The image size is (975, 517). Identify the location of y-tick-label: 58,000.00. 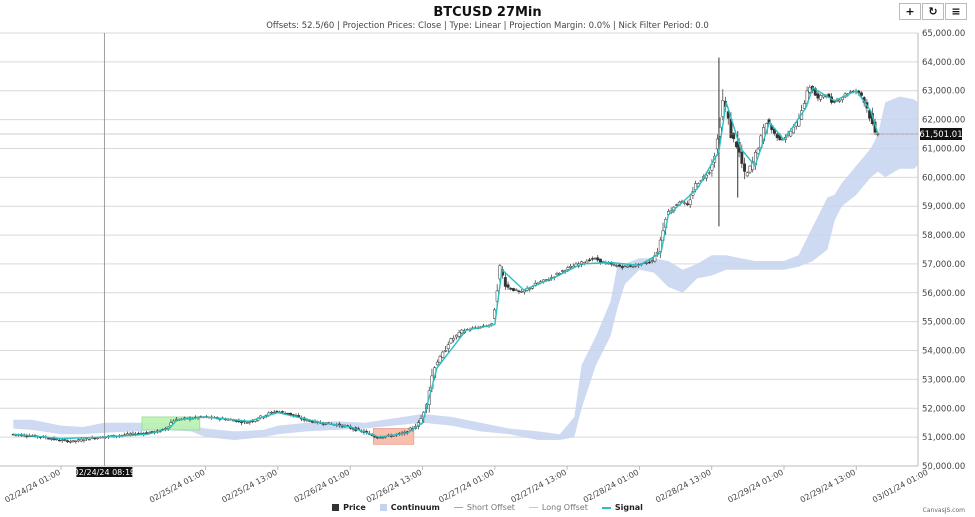
(943, 236).